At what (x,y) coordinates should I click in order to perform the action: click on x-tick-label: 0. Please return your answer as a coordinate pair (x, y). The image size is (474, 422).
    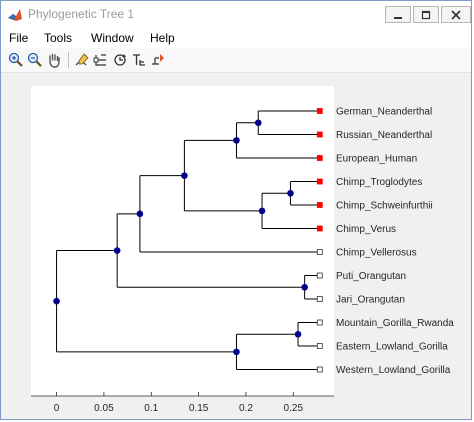
    Looking at the image, I should click on (57, 408).